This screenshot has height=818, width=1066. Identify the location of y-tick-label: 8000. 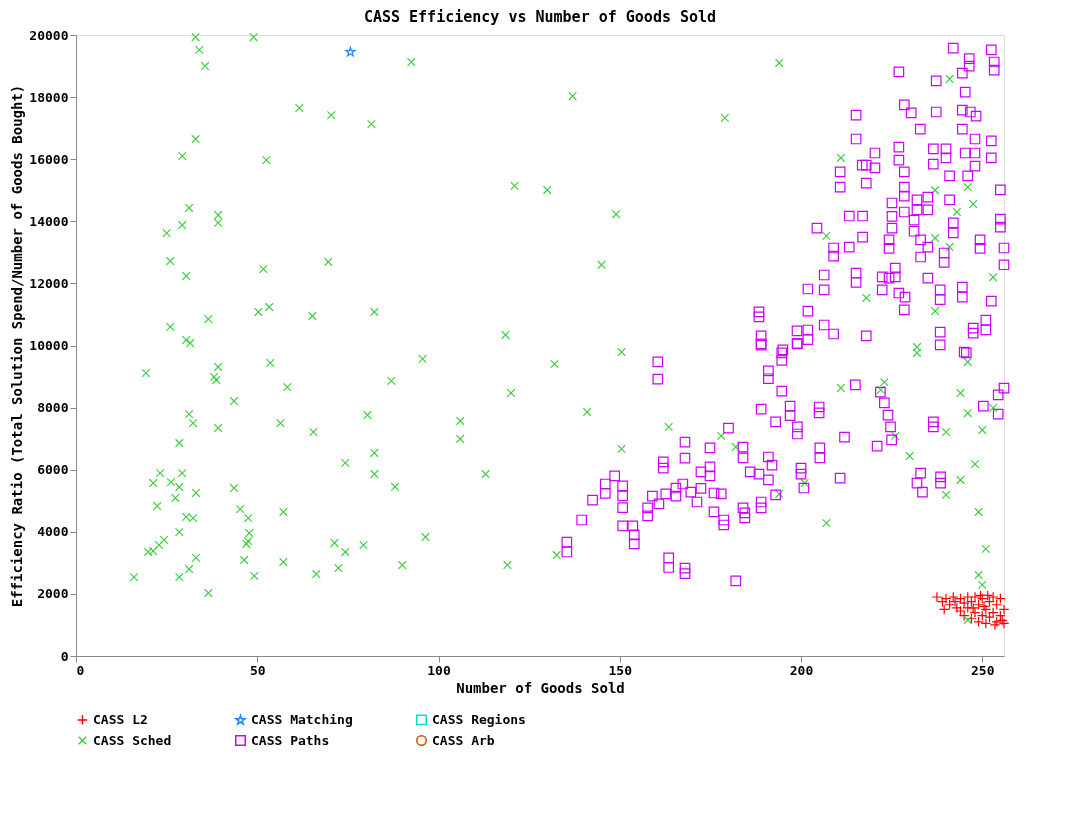
(53, 408).